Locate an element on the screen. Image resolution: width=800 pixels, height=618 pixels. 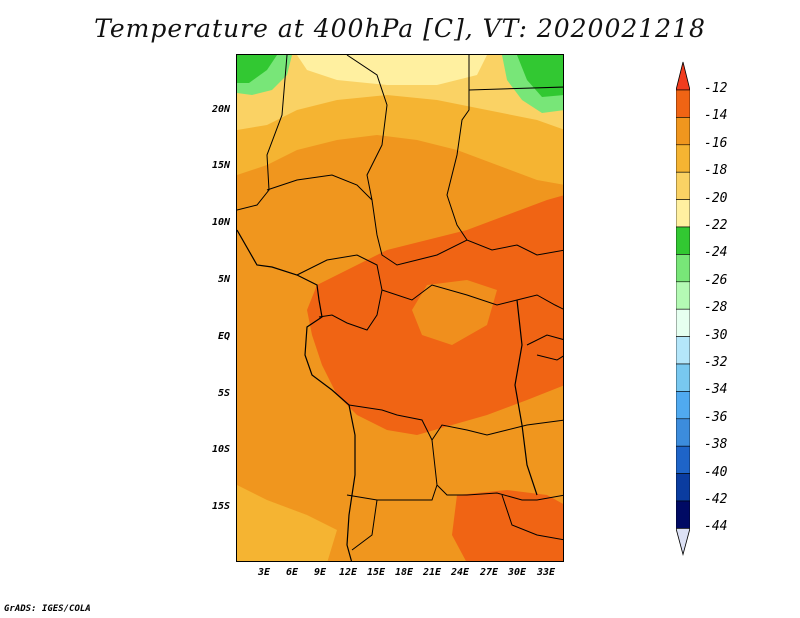
field-minus18-sw is located at coordinates (287, 523).